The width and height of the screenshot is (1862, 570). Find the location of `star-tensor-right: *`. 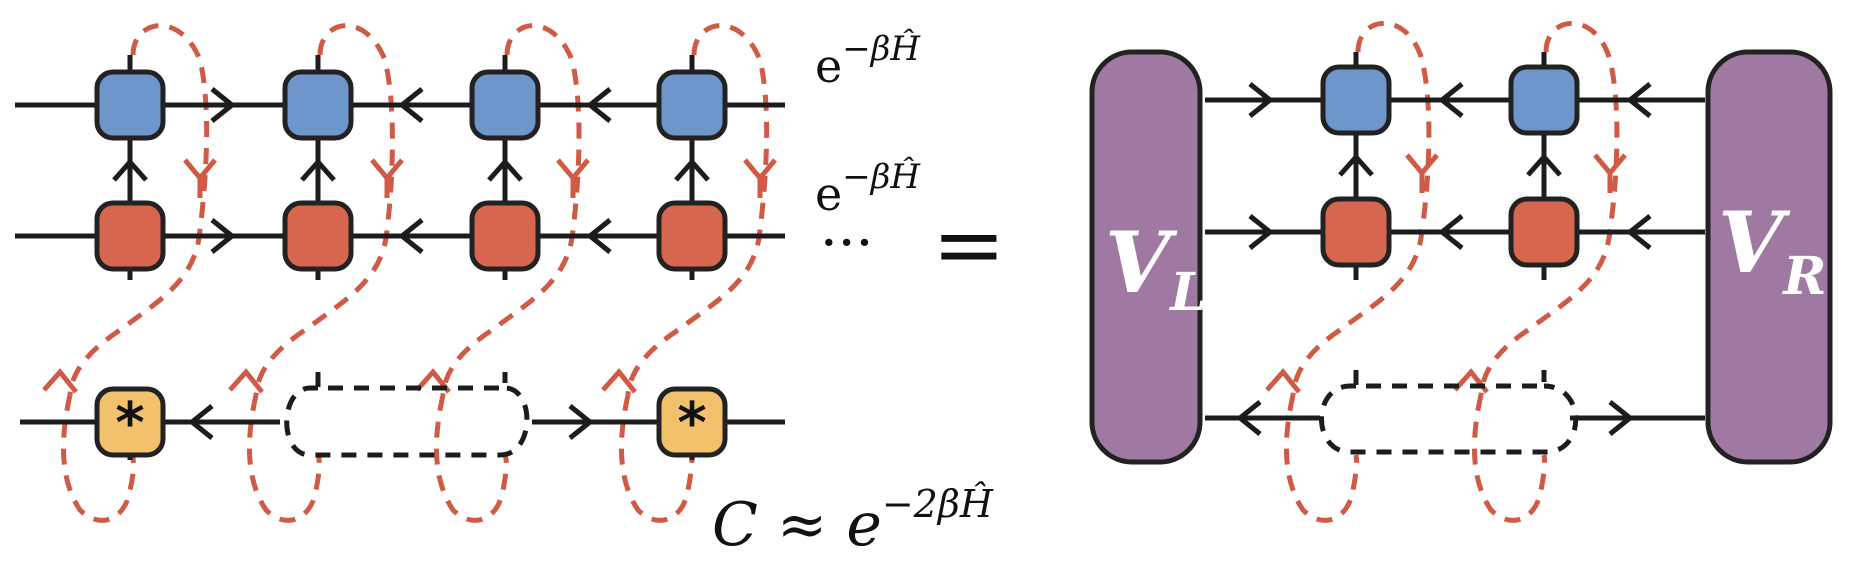

star-tensor-right: * is located at coordinates (692, 422).